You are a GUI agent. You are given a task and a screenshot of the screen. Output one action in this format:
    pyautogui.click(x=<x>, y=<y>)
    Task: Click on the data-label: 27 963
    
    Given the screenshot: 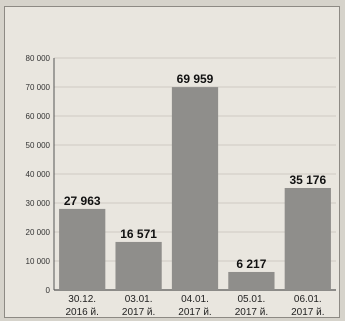 What is the action you would take?
    pyautogui.click(x=82, y=201)
    